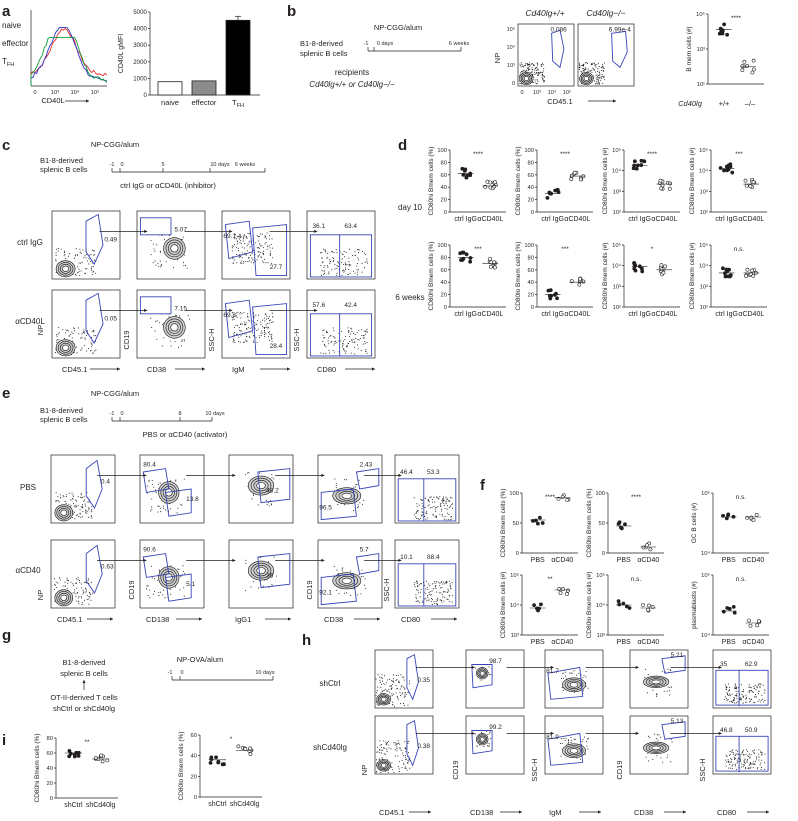 Image resolution: width=798 pixels, height=821 pixels. Describe the element at coordinates (386, 589) in the screenshot. I see `y-axis-label: SSC-H` at that location.